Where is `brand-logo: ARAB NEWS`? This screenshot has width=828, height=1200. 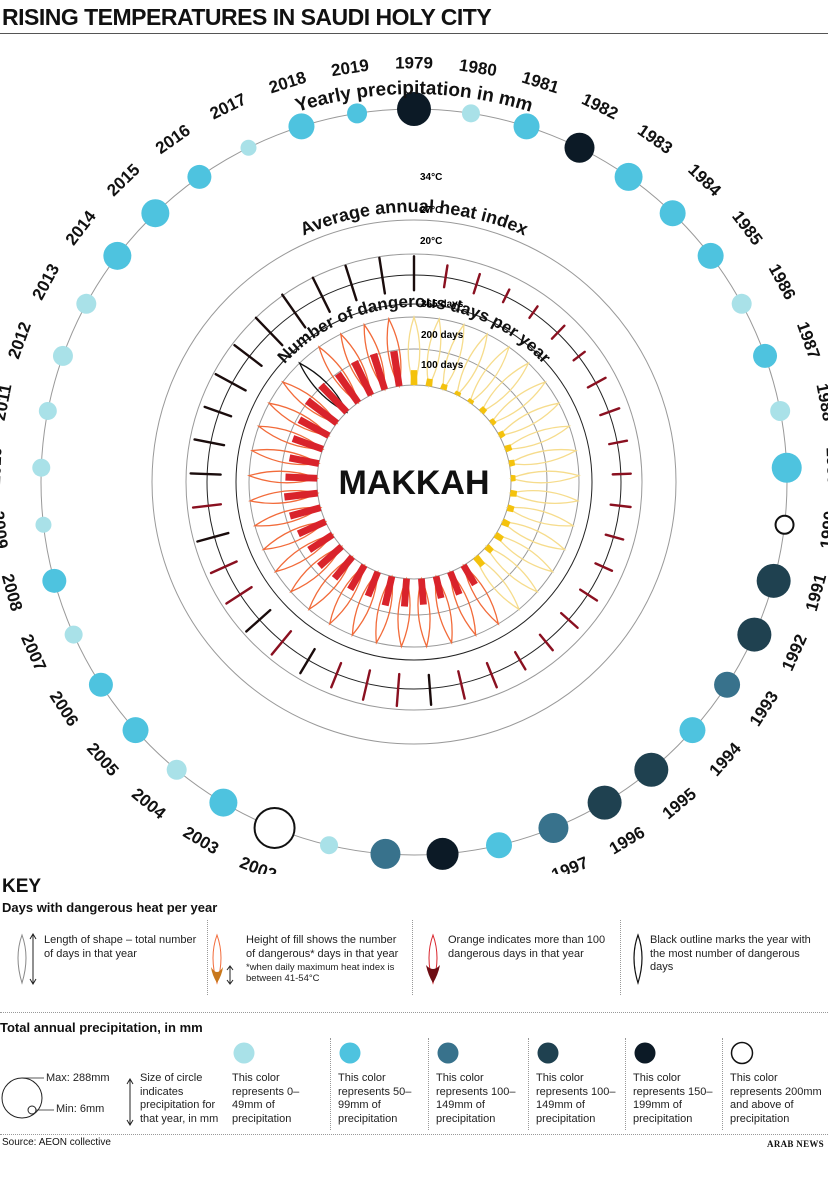
brand-logo: ARAB NEWS is located at coordinates (795, 1144).